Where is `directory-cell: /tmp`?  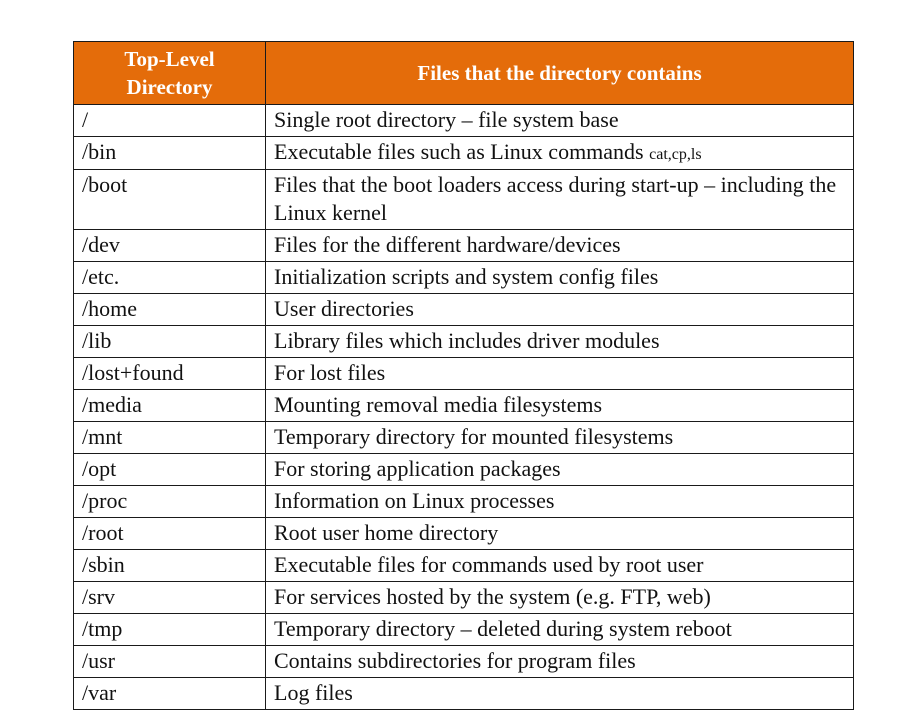 directory-cell: /tmp is located at coordinates (169, 629).